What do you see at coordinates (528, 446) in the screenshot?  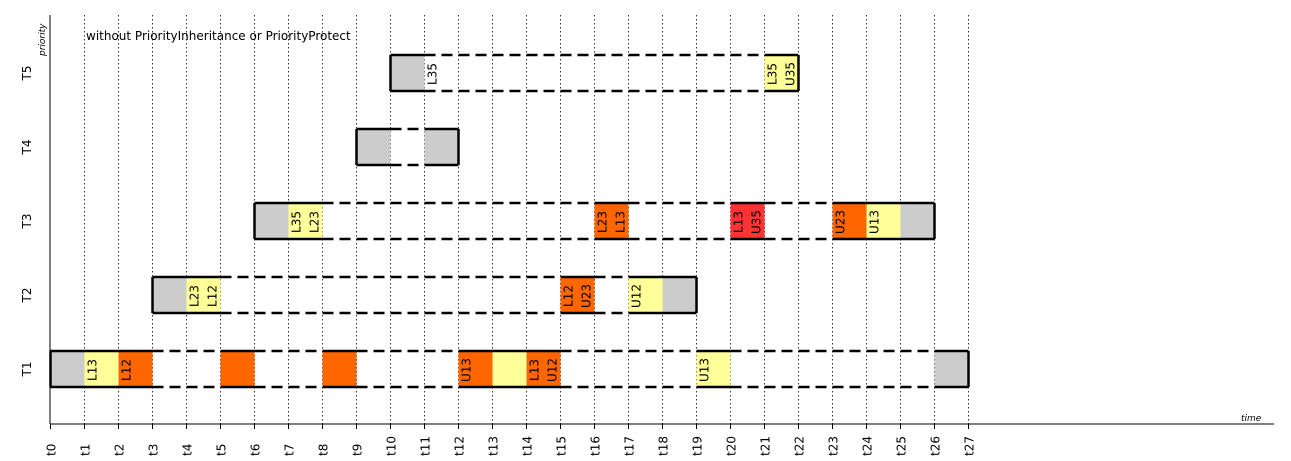 I see `tick-label-t14: t14` at bounding box center [528, 446].